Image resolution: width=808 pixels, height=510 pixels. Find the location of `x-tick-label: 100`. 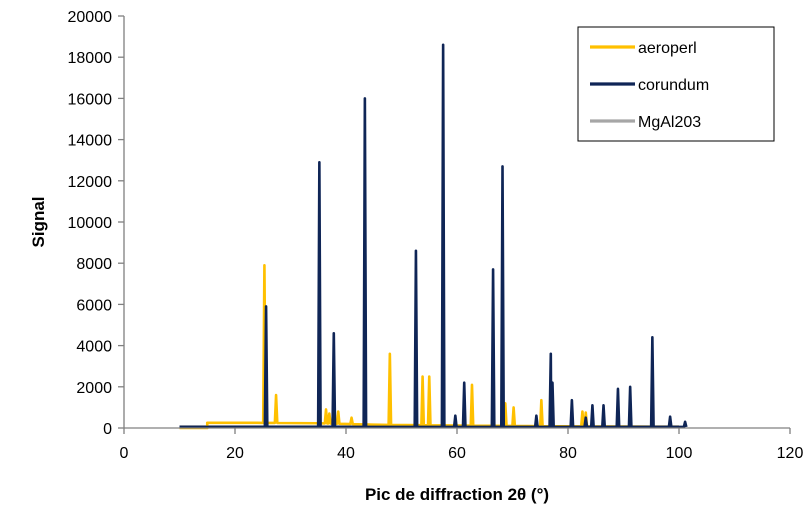

x-tick-label: 100 is located at coordinates (679, 453).